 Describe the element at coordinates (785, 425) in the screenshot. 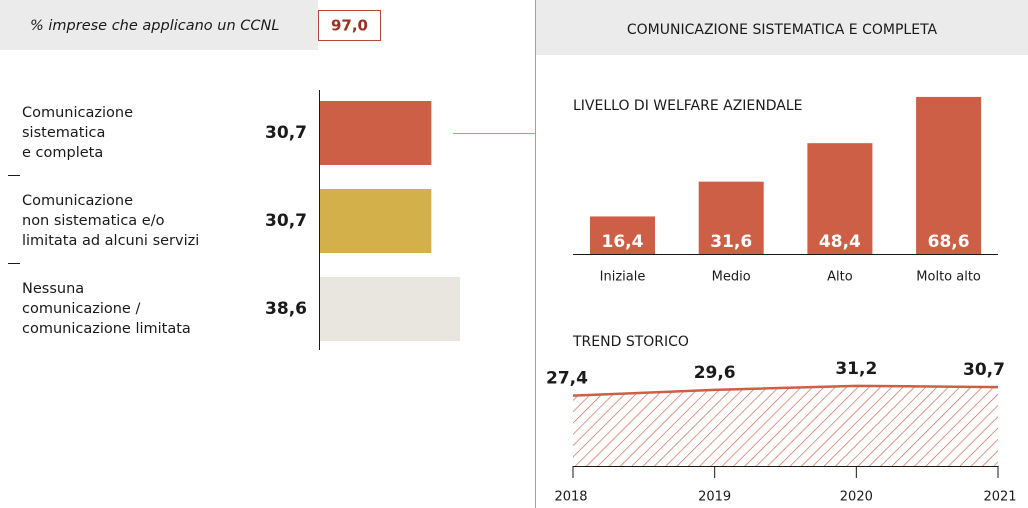

I see `area` at that location.